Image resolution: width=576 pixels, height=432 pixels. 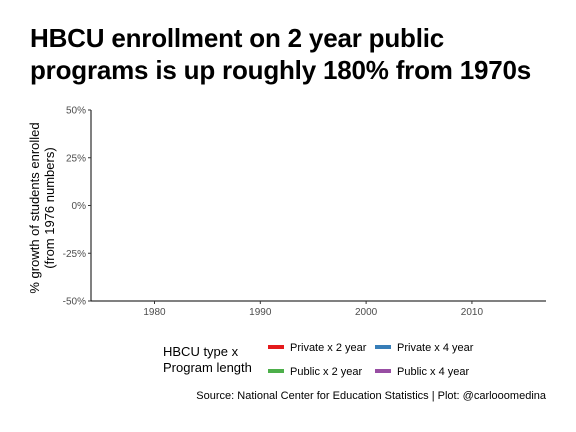 I want to click on legend-label-public-4-year: Public x 4 year, so click(x=433, y=372).